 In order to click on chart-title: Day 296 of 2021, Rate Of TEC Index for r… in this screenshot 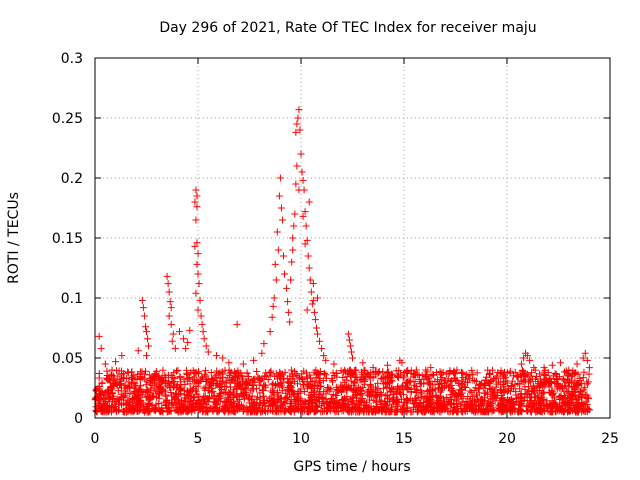, I will do `click(347, 28)`.